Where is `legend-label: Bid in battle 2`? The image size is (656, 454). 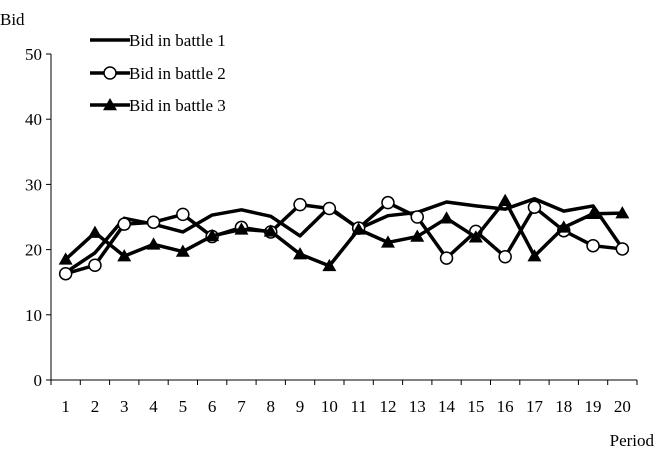
legend-label: Bid in battle 2 is located at coordinates (177, 73).